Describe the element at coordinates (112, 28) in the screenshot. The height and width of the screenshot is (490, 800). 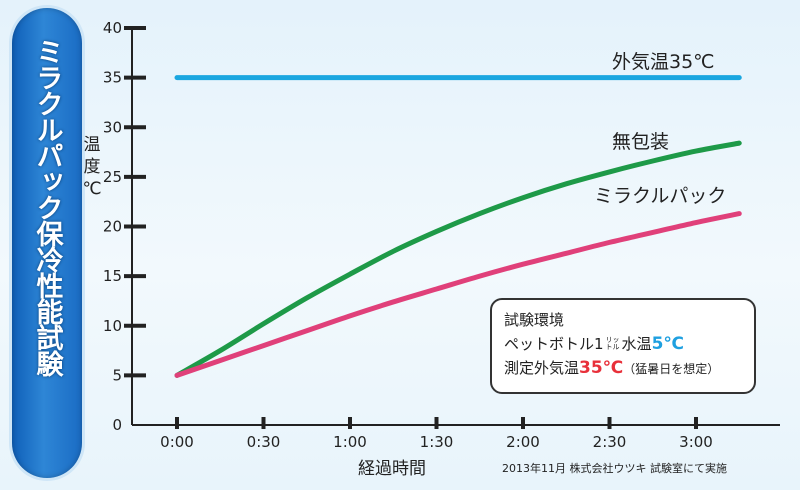
I see `y-tick-label: 40` at that location.